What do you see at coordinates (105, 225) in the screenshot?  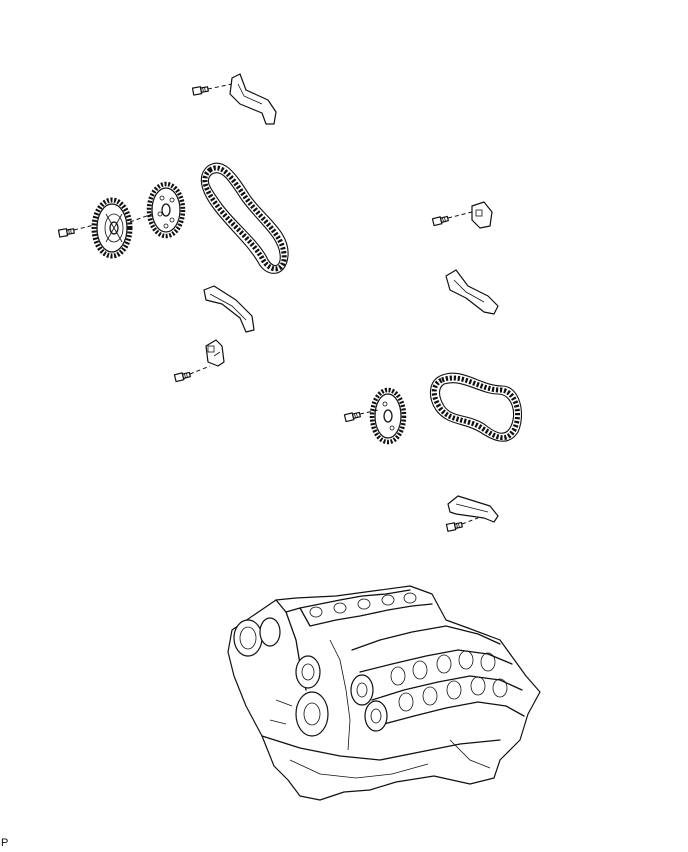 I see `camshaft-bolt-left` at bounding box center [105, 225].